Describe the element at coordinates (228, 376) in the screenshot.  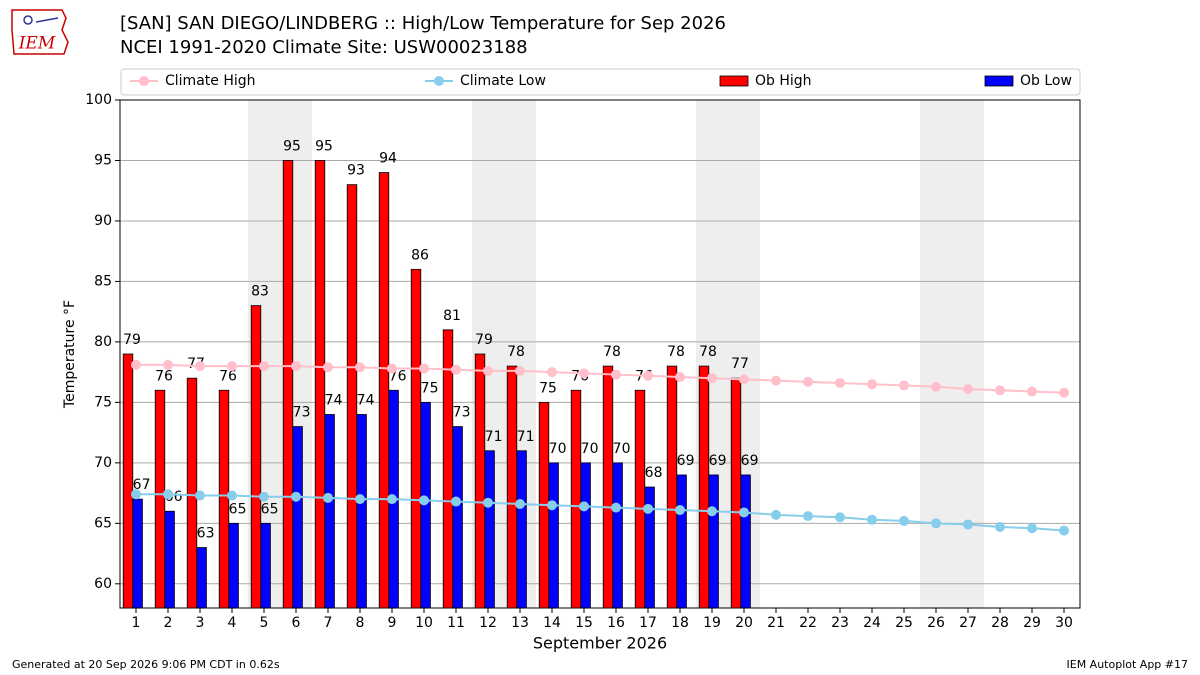
I see `bar-label: 76` at that location.